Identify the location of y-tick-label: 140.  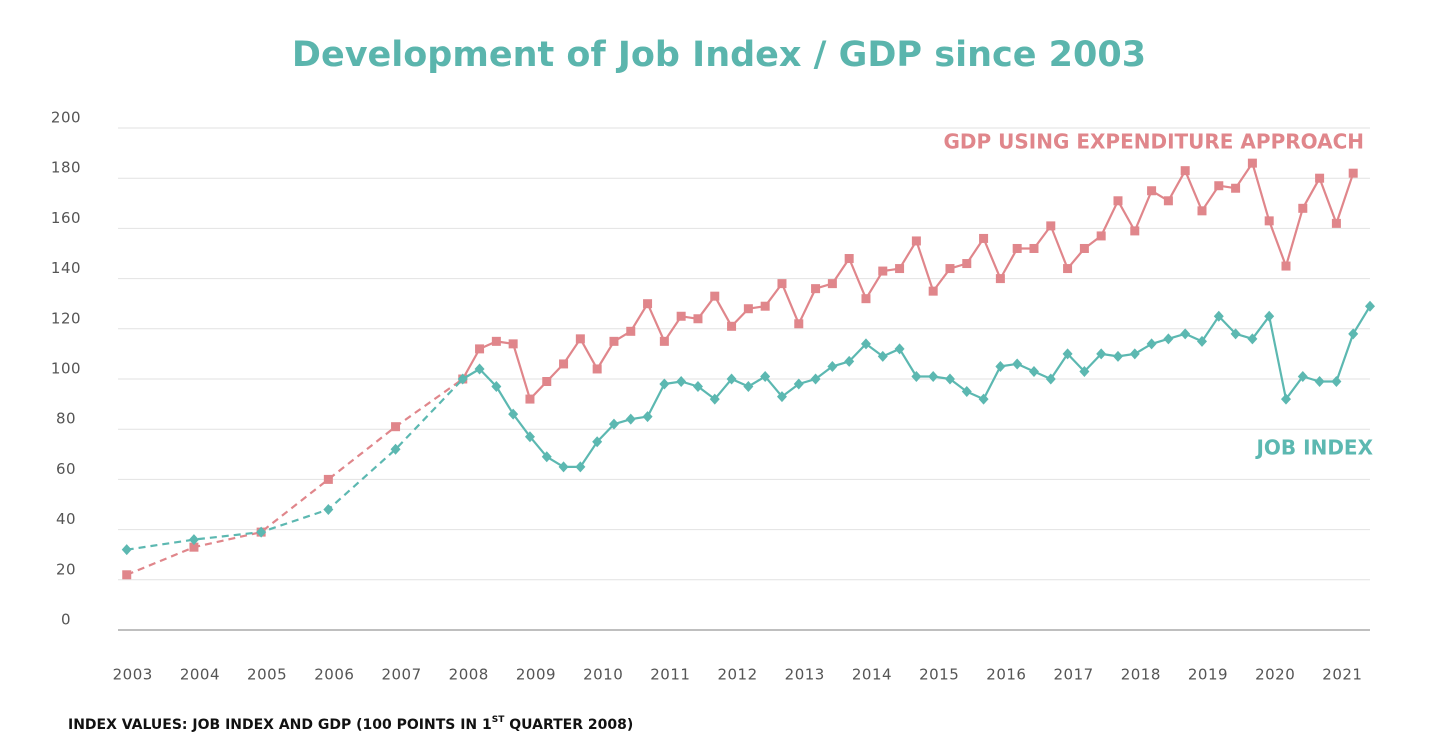
(66, 268).